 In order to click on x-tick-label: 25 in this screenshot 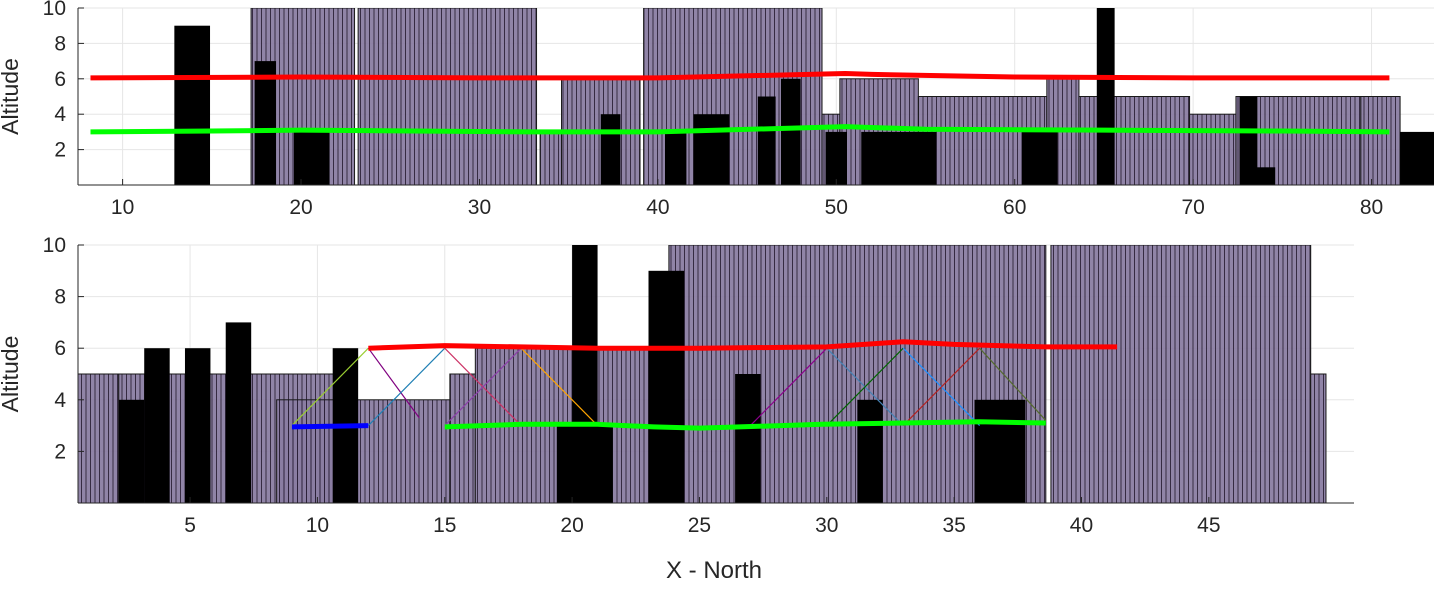, I will do `click(699, 525)`.